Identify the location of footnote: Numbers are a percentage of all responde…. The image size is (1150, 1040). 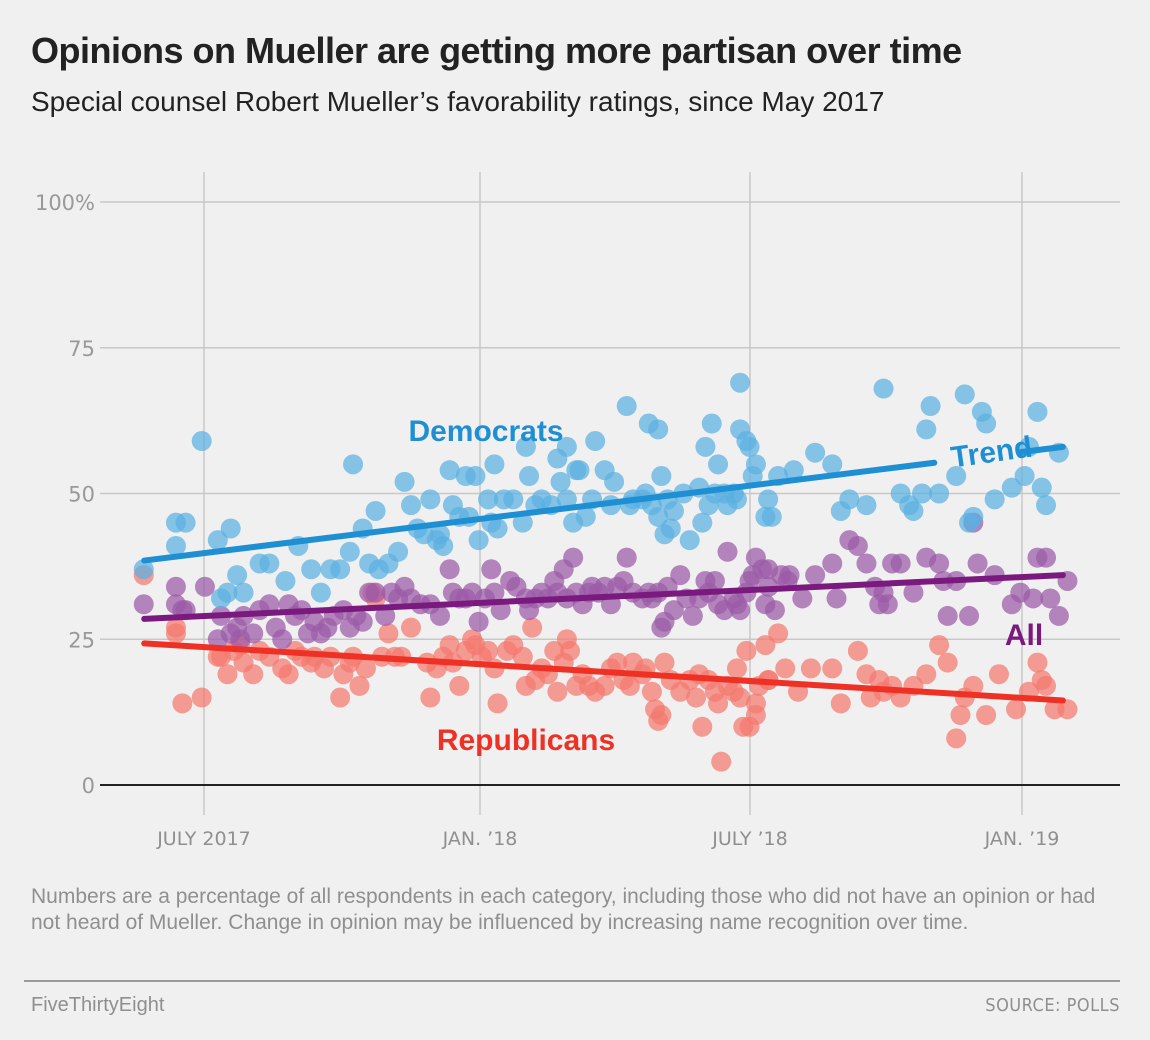
(563, 909).